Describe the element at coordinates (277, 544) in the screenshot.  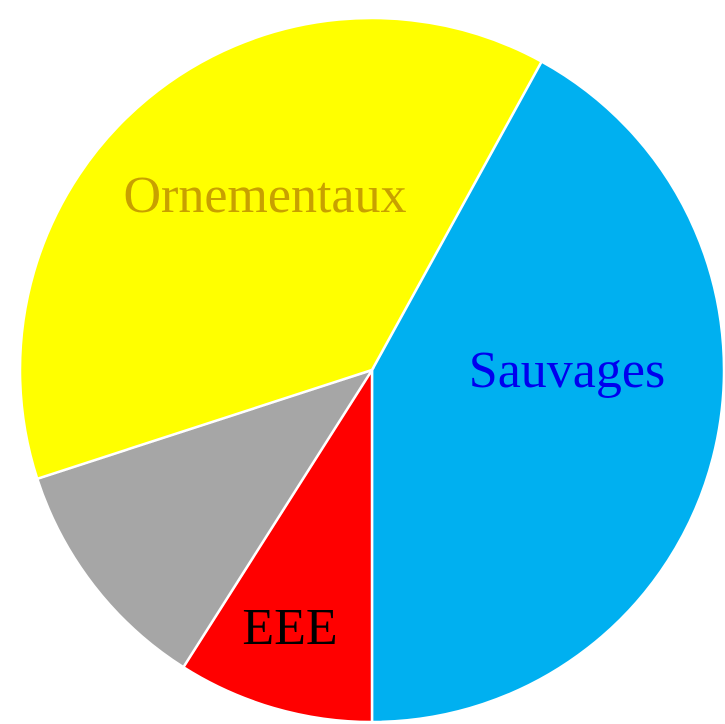
I see `pie-slice` at that location.